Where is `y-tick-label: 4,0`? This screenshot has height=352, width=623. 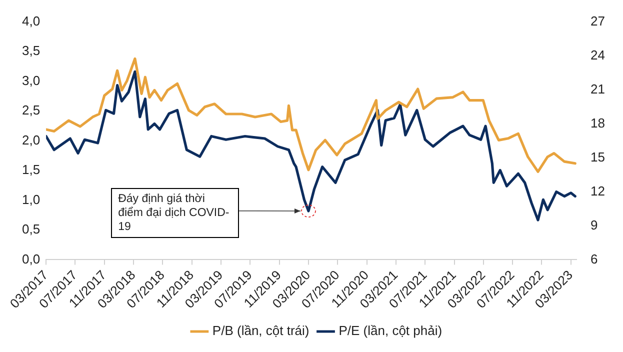 y-tick-label: 4,0 is located at coordinates (31, 20).